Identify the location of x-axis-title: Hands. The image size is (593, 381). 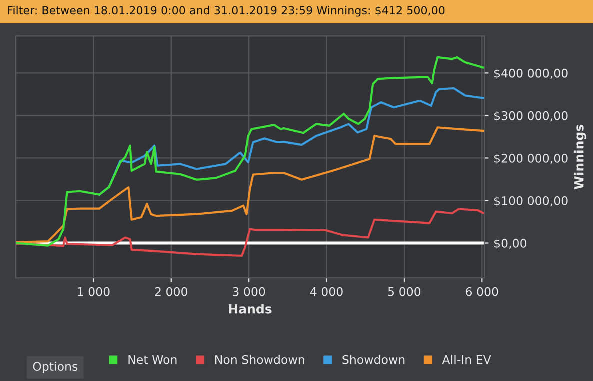
(250, 309).